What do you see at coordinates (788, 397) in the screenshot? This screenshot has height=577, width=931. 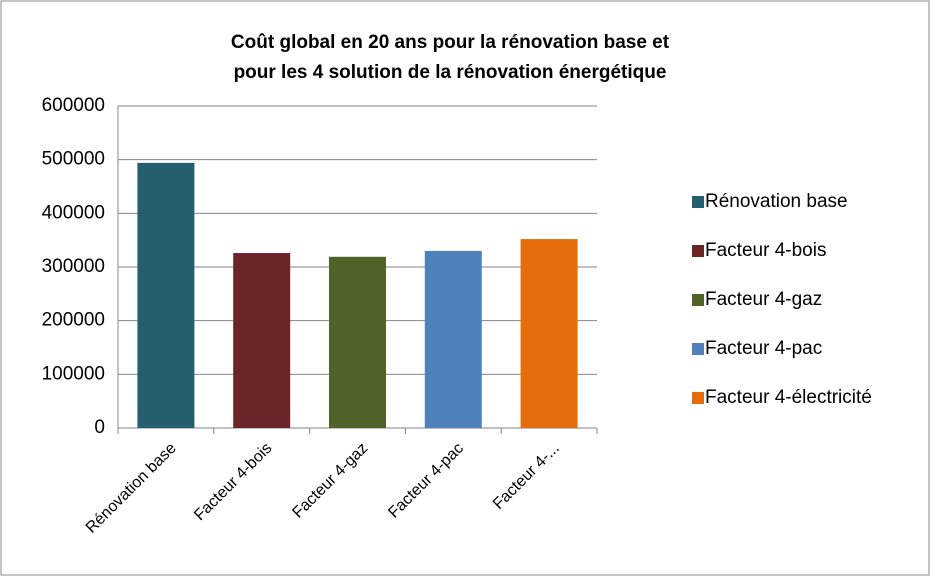 I see `legend-label: Facteur 4-électricité` at bounding box center [788, 397].